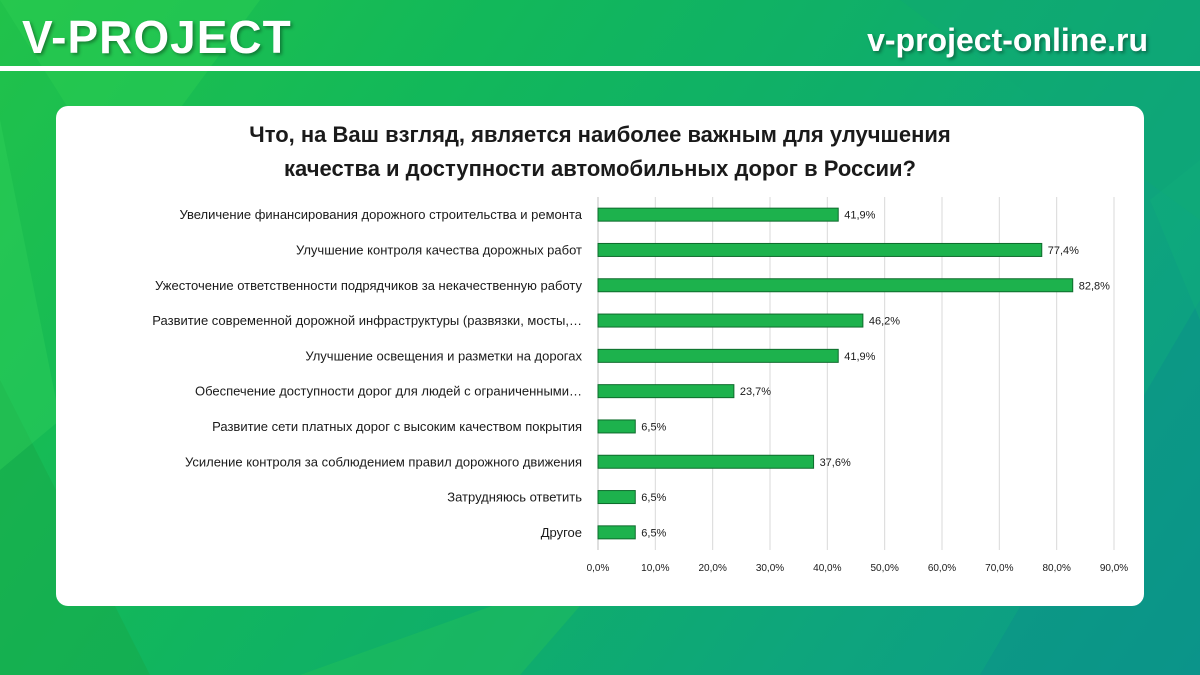 This screenshot has width=1200, height=675. I want to click on x-tick-label: 90,0%, so click(1114, 568).